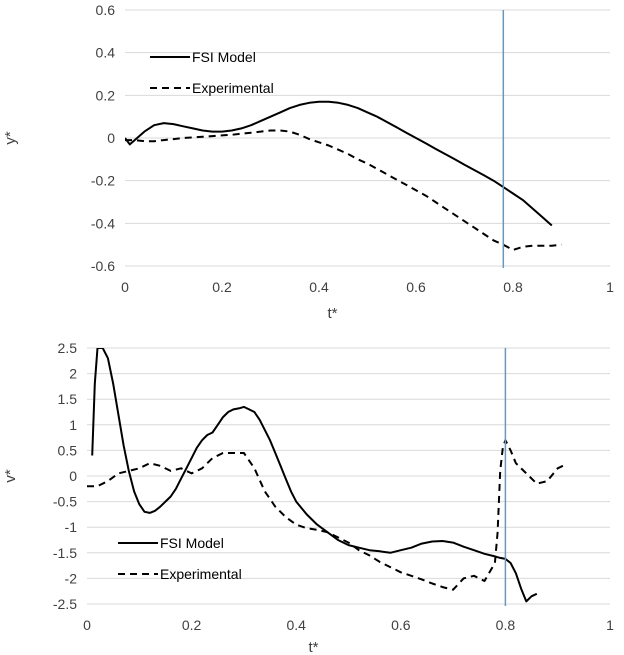 The width and height of the screenshot is (624, 655). Describe the element at coordinates (71, 527) in the screenshot. I see `y-tick-label: -1` at that location.